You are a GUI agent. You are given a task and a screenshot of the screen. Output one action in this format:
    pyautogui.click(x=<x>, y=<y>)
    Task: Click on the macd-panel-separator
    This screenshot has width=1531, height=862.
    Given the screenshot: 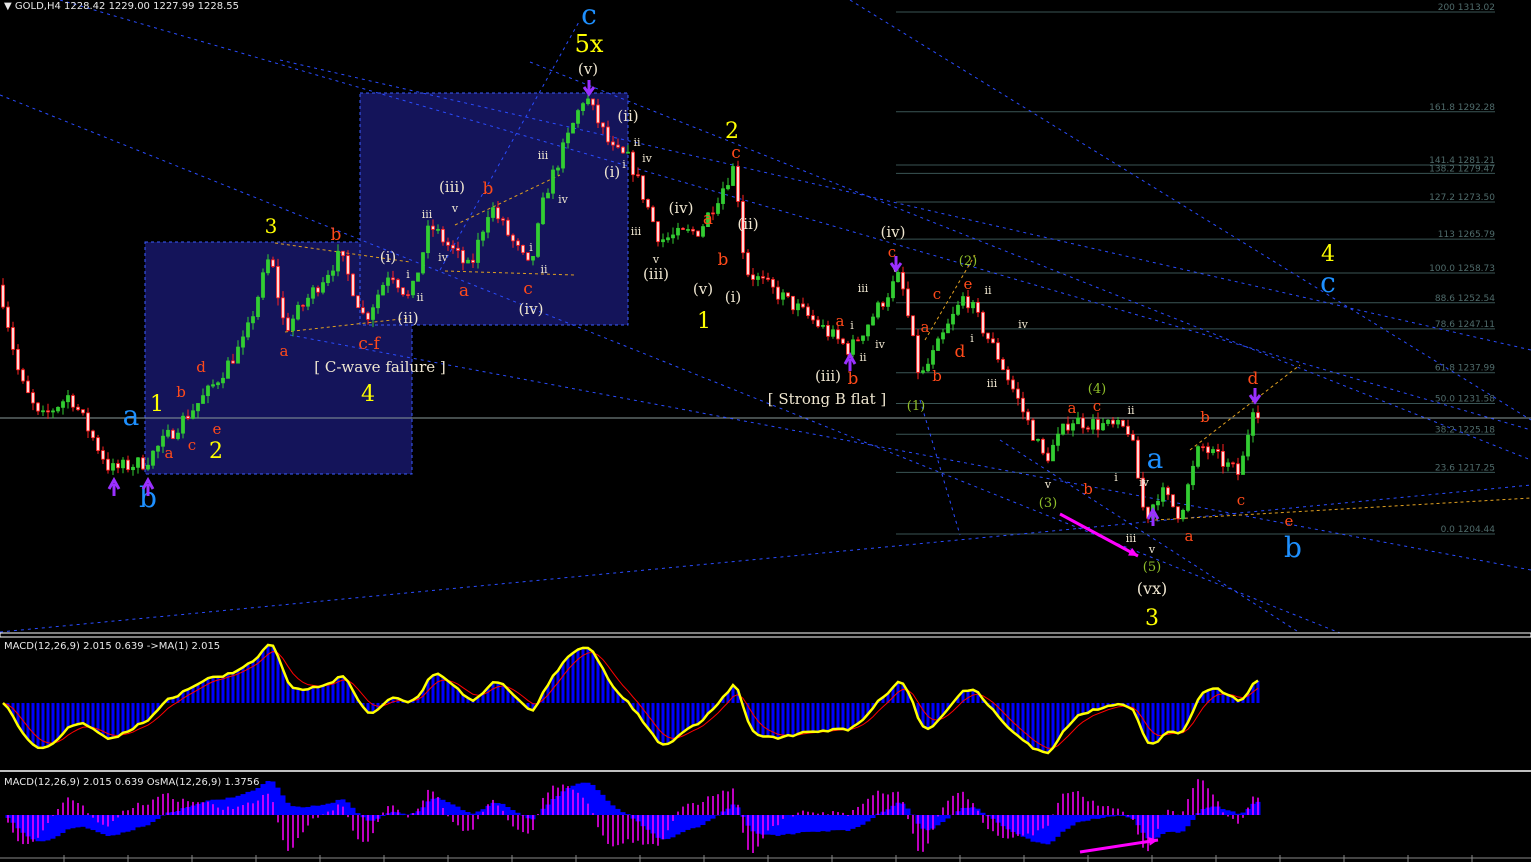 What is the action you would take?
    pyautogui.click(x=765, y=635)
    